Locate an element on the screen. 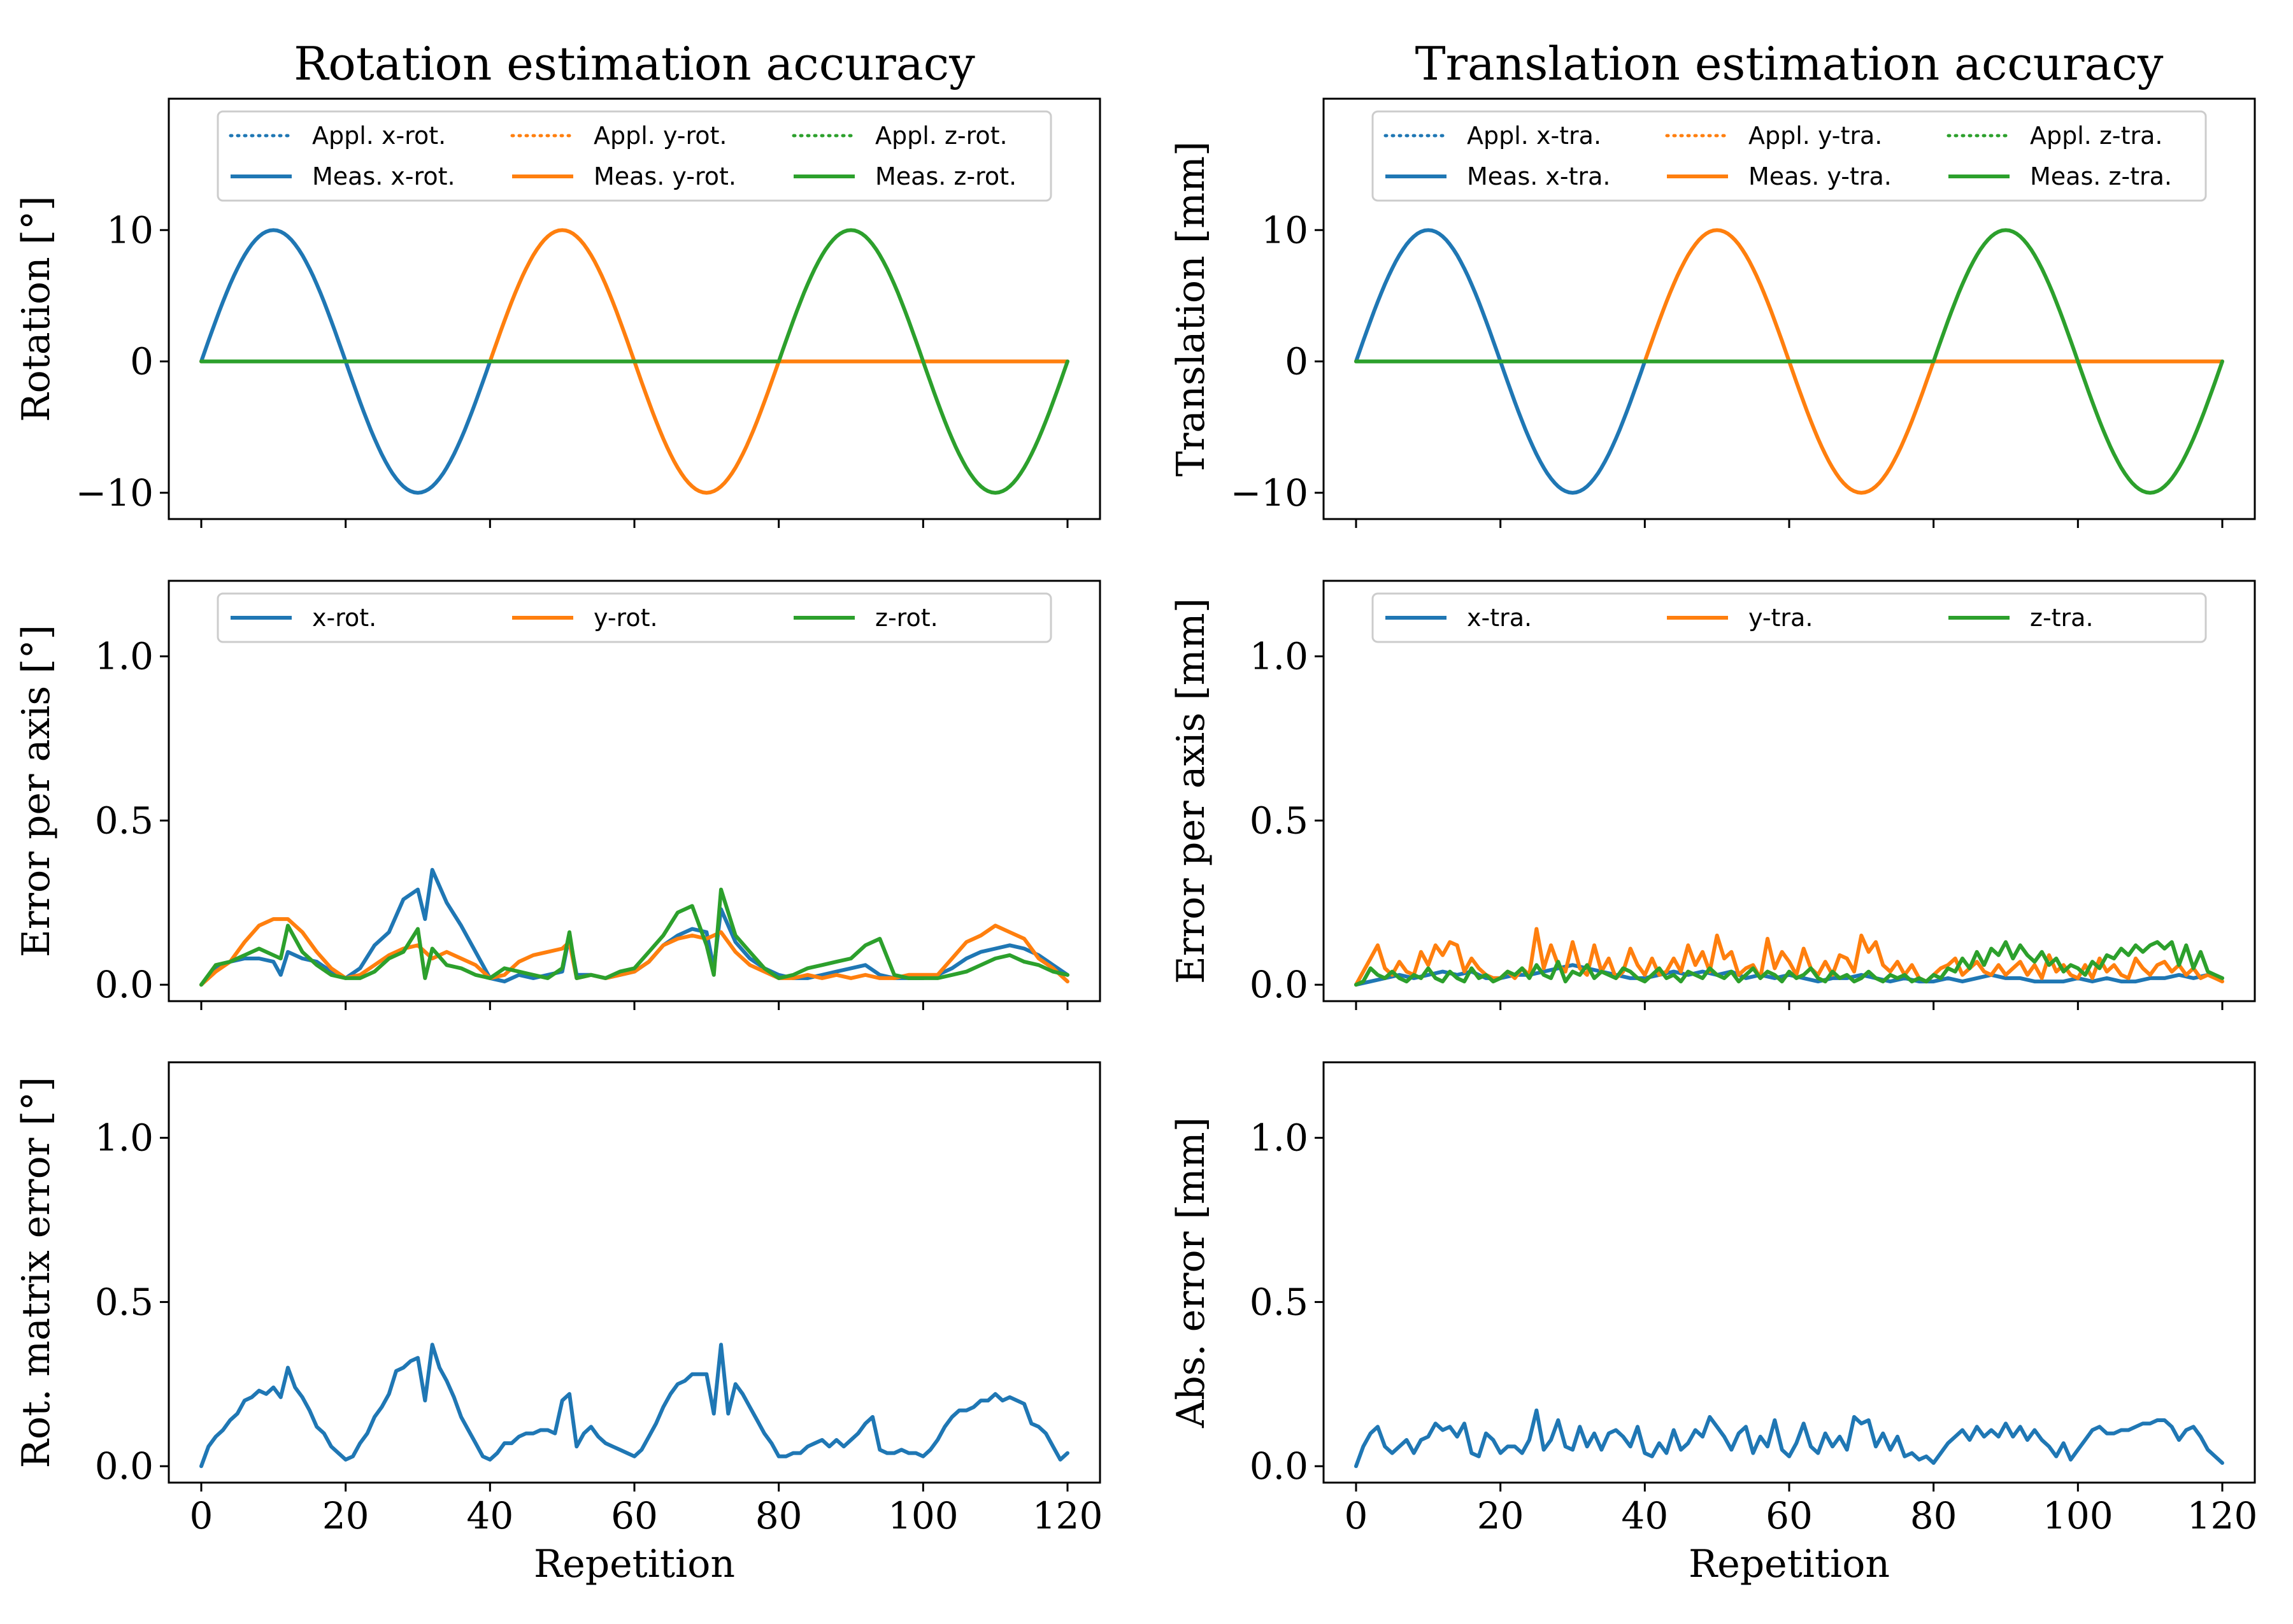 The image size is (2293, 1624). chart-title: Translation estimation accuracy is located at coordinates (1789, 63).